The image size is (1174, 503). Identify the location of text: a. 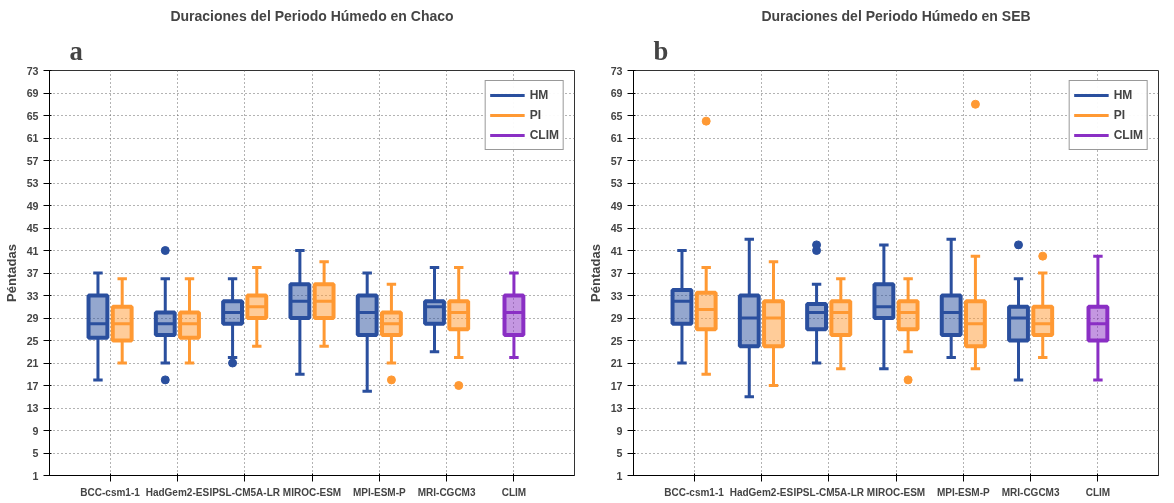
(76, 50).